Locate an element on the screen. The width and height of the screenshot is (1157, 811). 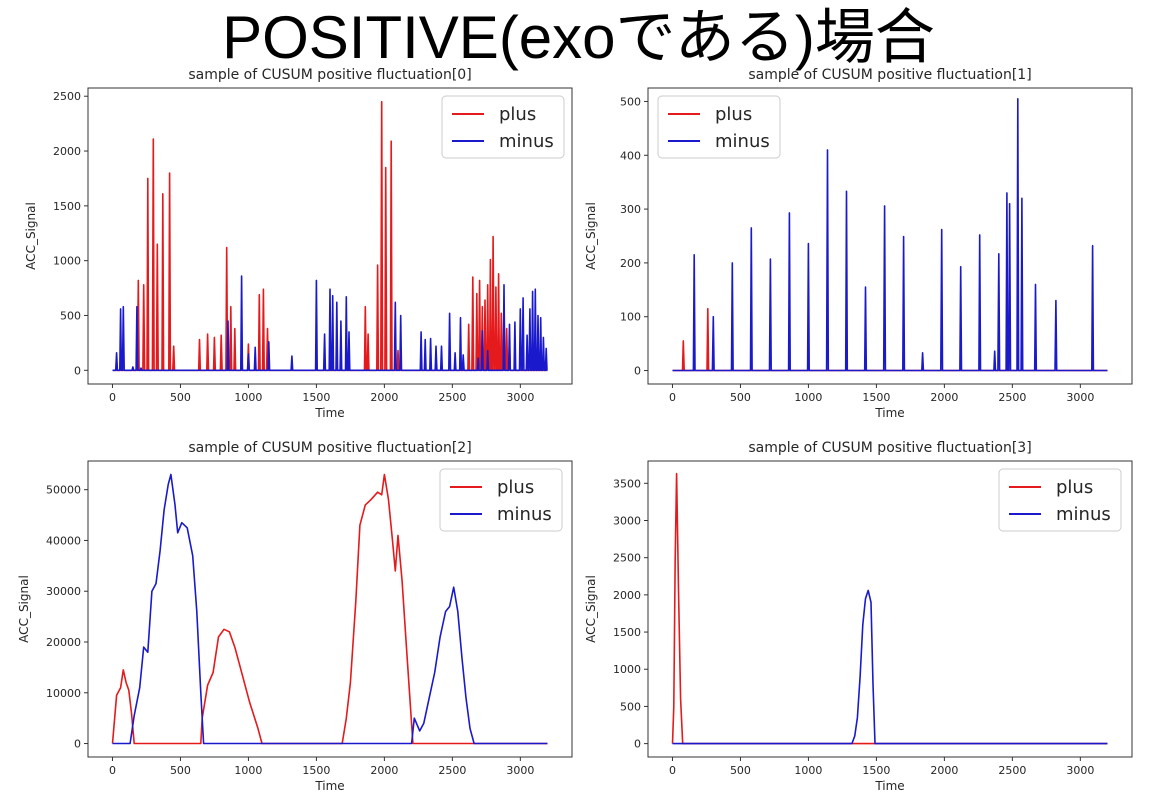
y-tick-label: 2500 is located at coordinates (627, 558).